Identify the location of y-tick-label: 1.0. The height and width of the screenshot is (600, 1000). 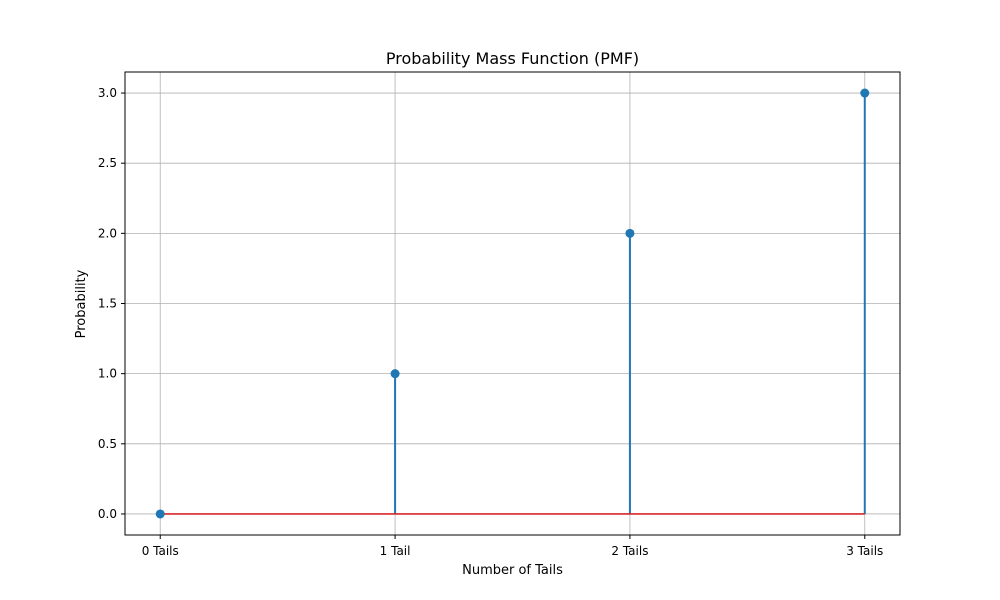
(107, 374).